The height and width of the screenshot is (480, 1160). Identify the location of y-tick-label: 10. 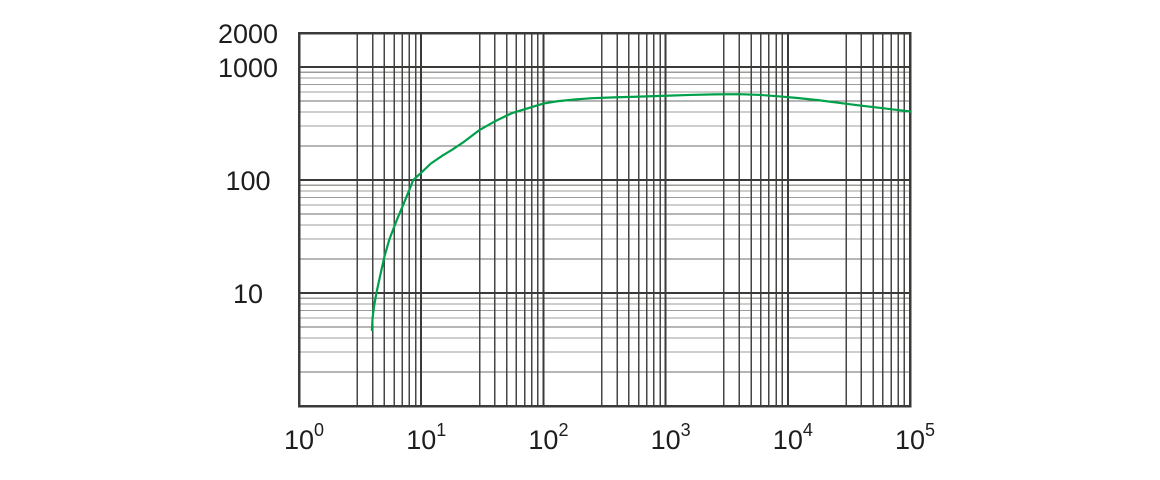
(248, 294).